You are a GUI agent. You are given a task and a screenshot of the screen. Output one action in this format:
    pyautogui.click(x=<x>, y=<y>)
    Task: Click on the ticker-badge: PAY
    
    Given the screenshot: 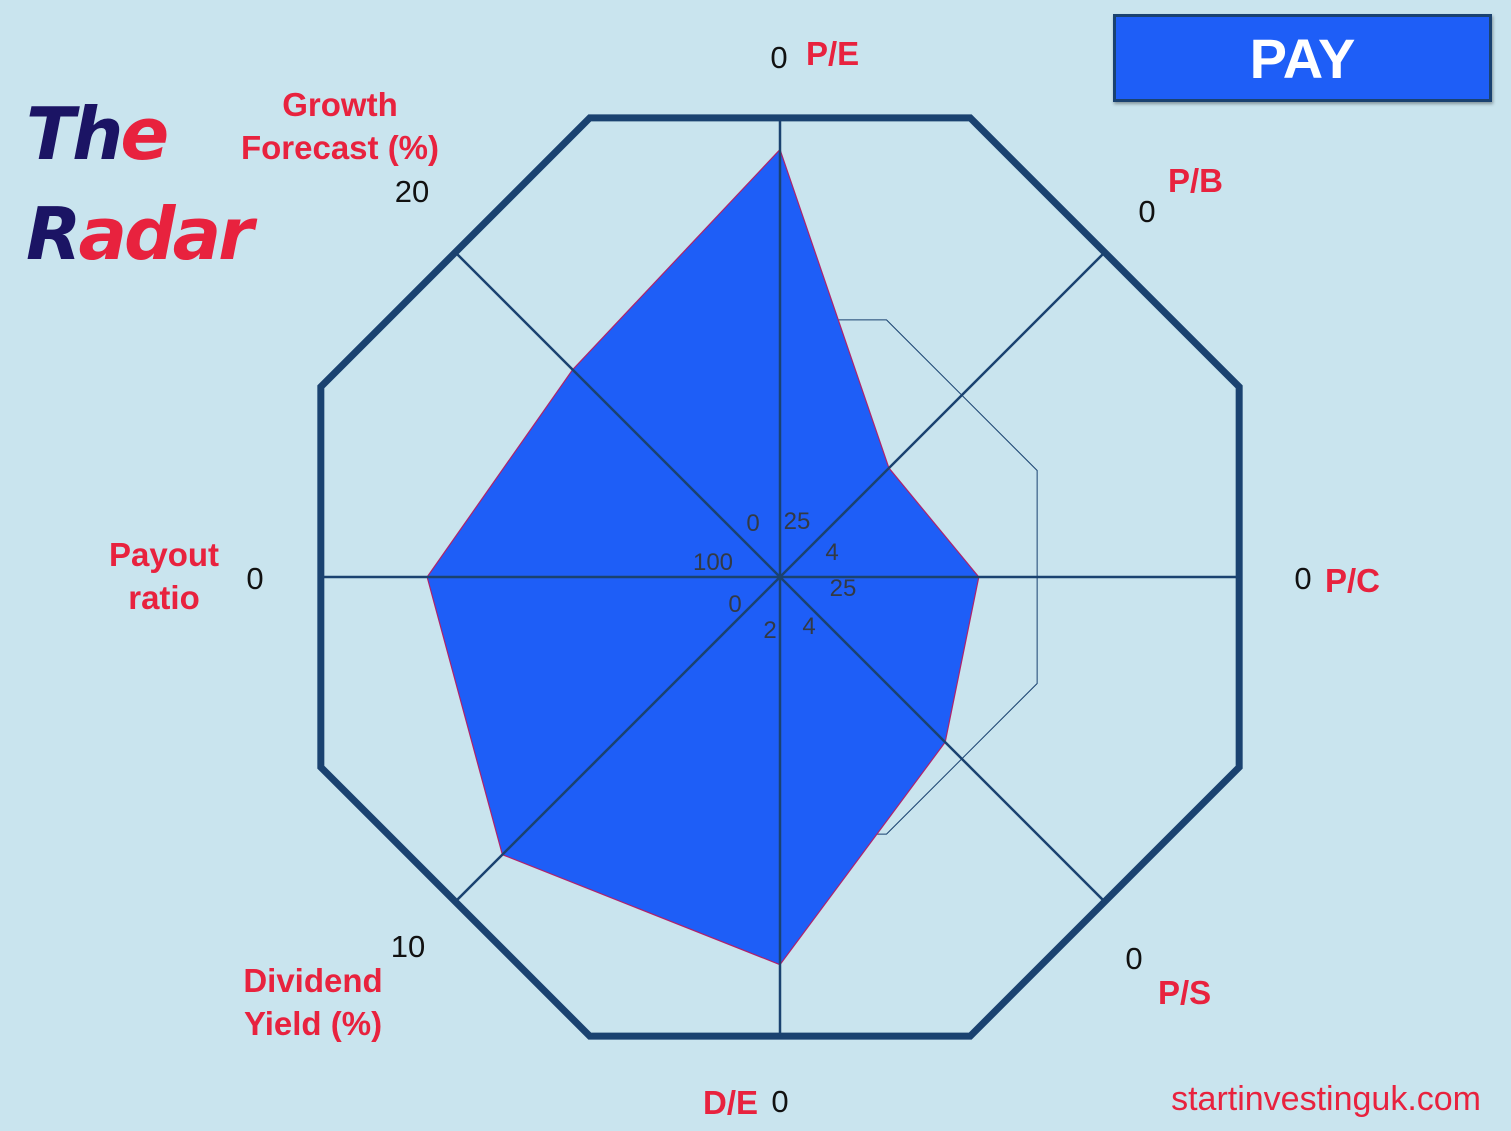 What is the action you would take?
    pyautogui.click(x=1302, y=58)
    